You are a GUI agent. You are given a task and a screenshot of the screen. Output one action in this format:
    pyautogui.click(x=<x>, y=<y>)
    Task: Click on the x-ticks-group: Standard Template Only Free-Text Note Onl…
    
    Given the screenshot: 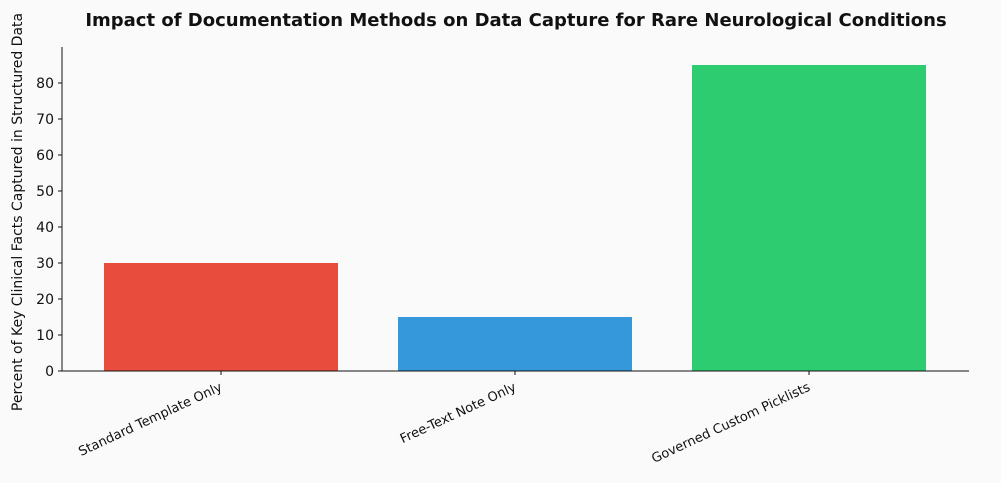 What is the action you would take?
    pyautogui.click(x=444, y=419)
    